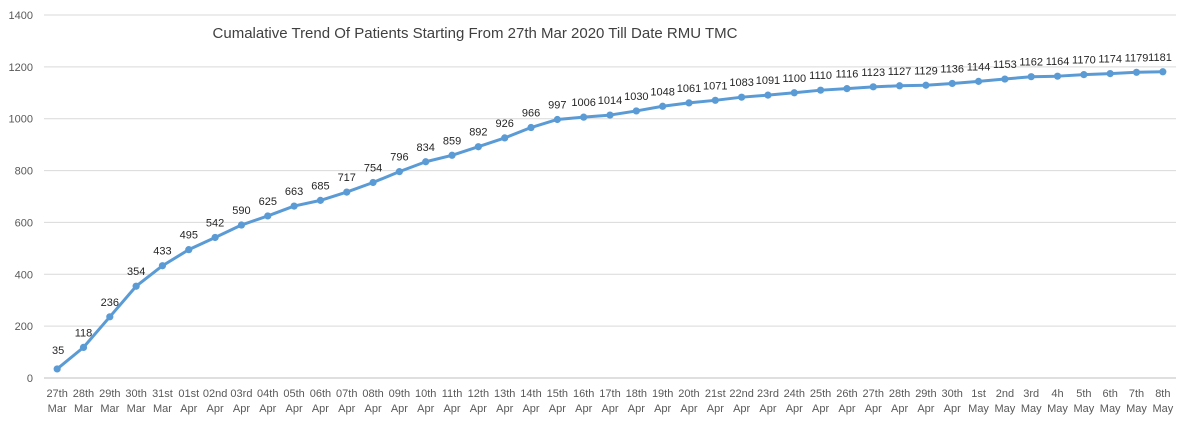 The width and height of the screenshot is (1192, 425). What do you see at coordinates (820, 401) in the screenshot?
I see `x-tick-label: 25th Apr` at bounding box center [820, 401].